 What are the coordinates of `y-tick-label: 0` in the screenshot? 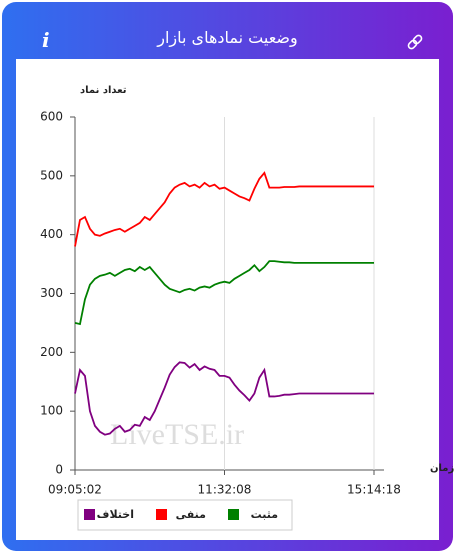 It's located at (59, 470).